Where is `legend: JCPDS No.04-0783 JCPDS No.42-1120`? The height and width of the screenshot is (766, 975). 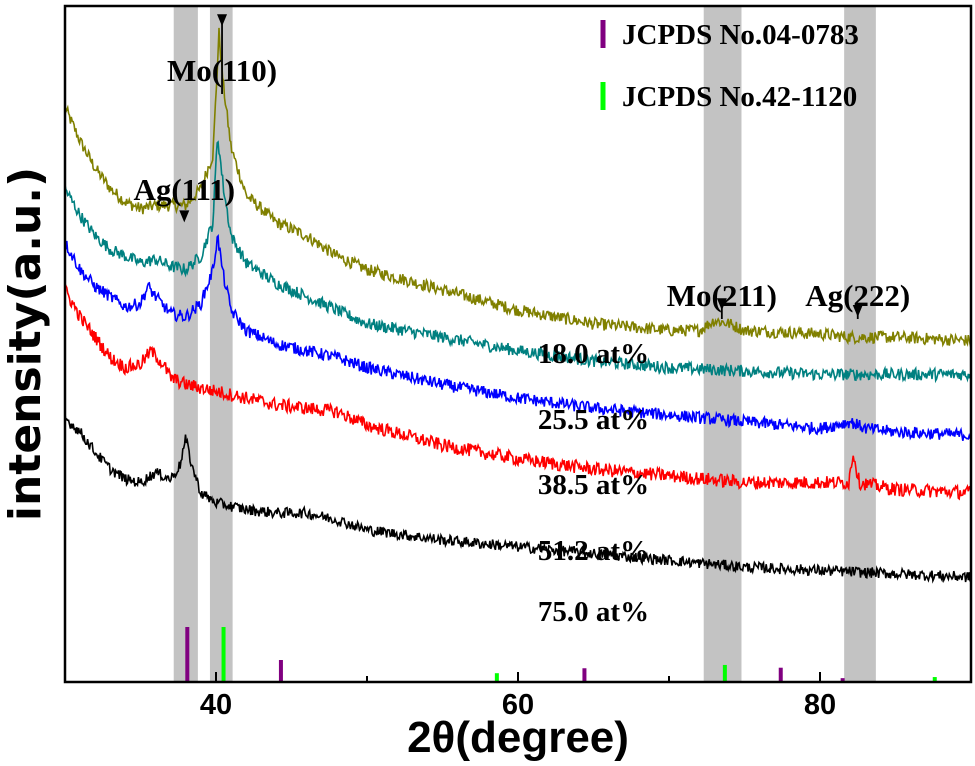 legend: JCPDS No.04-0783 JCPDS No.42-1120 is located at coordinates (729, 66).